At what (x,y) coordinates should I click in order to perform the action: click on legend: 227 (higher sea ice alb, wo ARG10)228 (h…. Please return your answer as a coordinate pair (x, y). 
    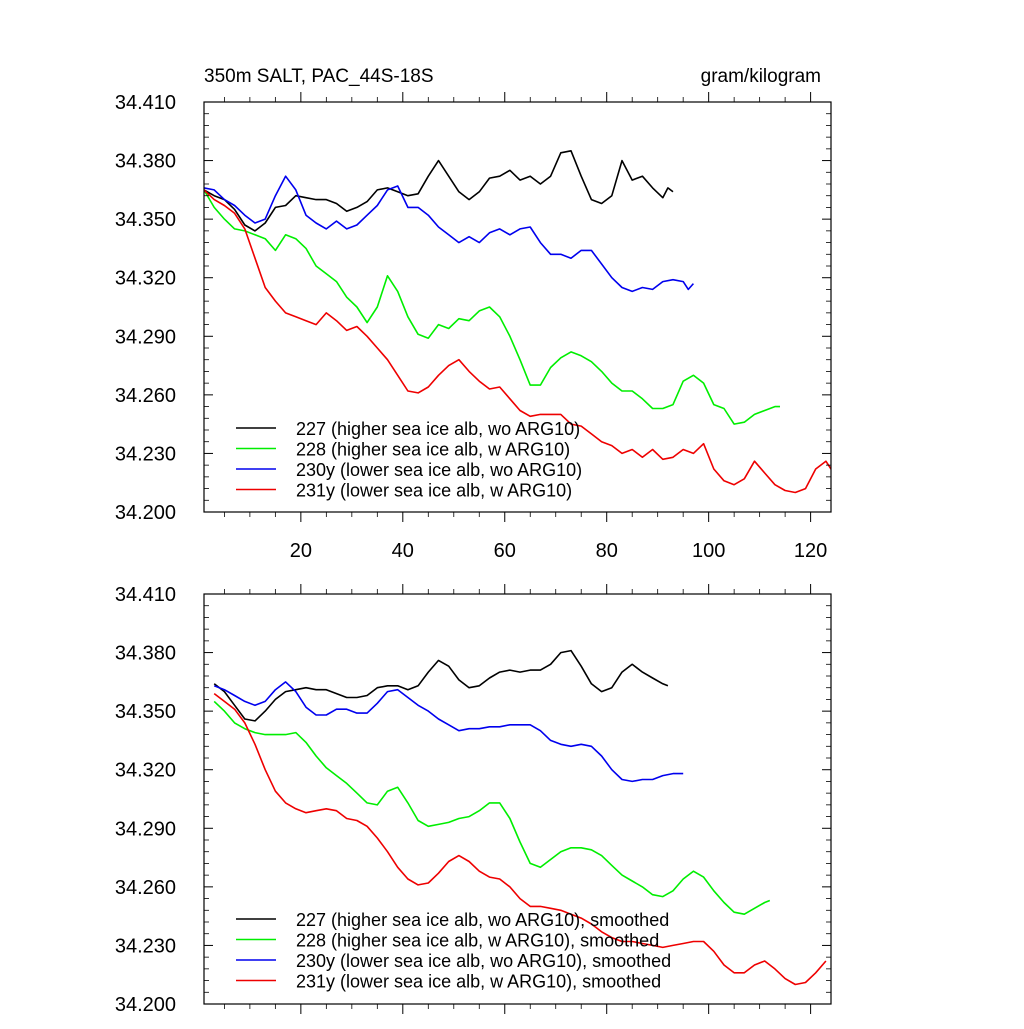
    Looking at the image, I should click on (409, 460).